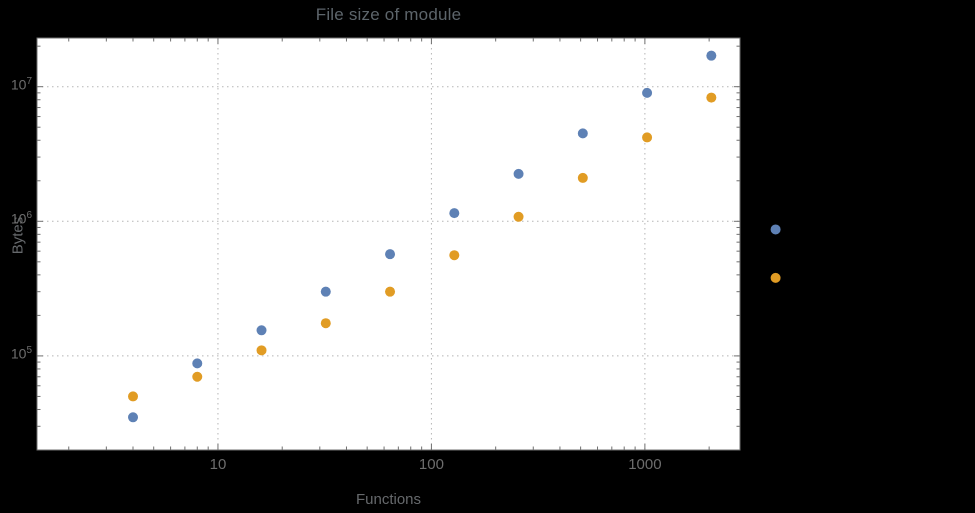  What do you see at coordinates (218, 464) in the screenshot?
I see `x-tick-label: 10` at bounding box center [218, 464].